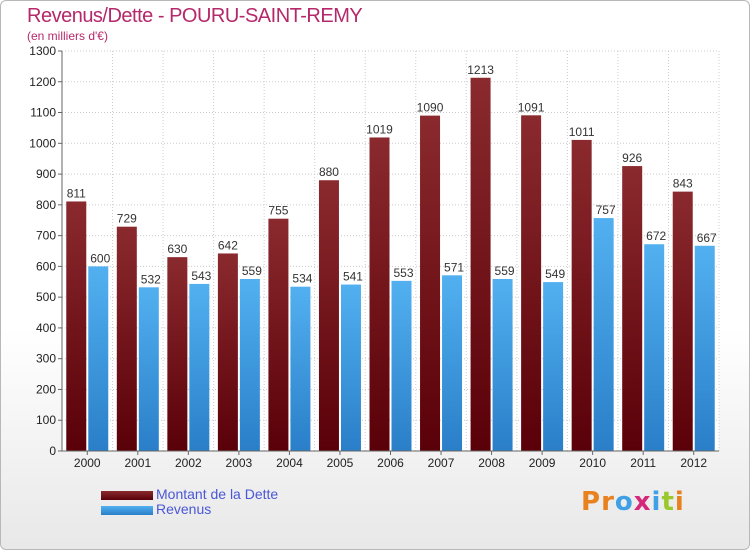 This screenshot has height=550, width=750. I want to click on data-label-revenus-2008: 559, so click(505, 271).